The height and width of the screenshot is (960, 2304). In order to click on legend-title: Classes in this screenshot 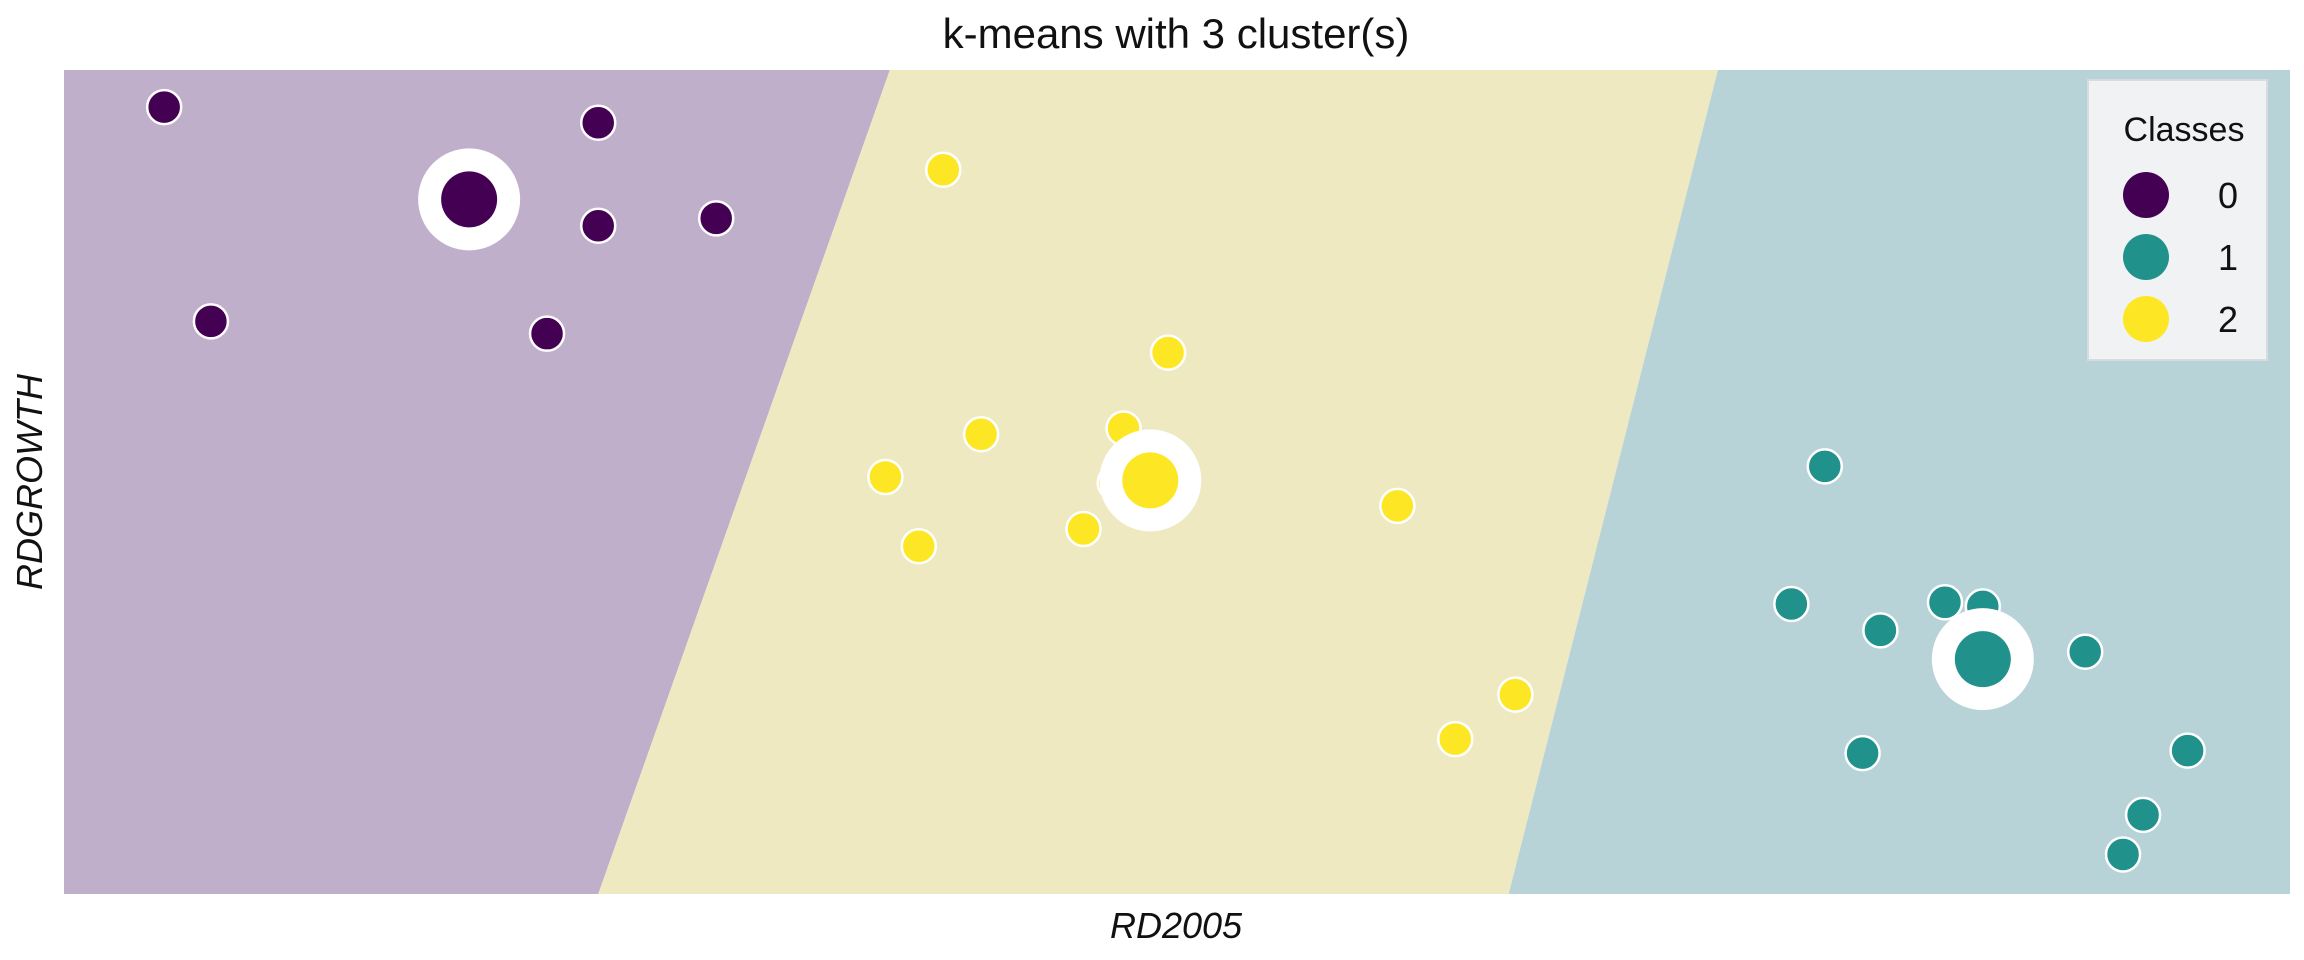, I will do `click(2184, 130)`.